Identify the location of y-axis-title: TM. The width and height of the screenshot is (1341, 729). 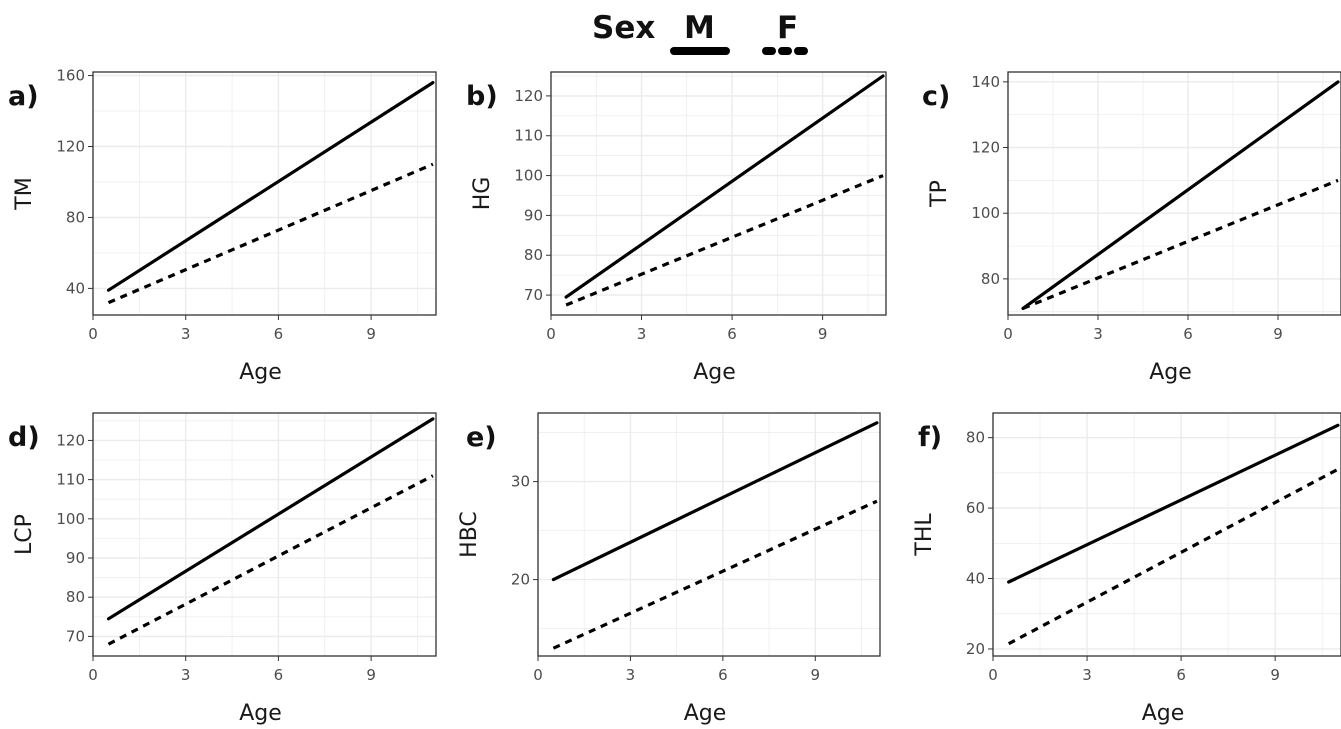
(24, 193).